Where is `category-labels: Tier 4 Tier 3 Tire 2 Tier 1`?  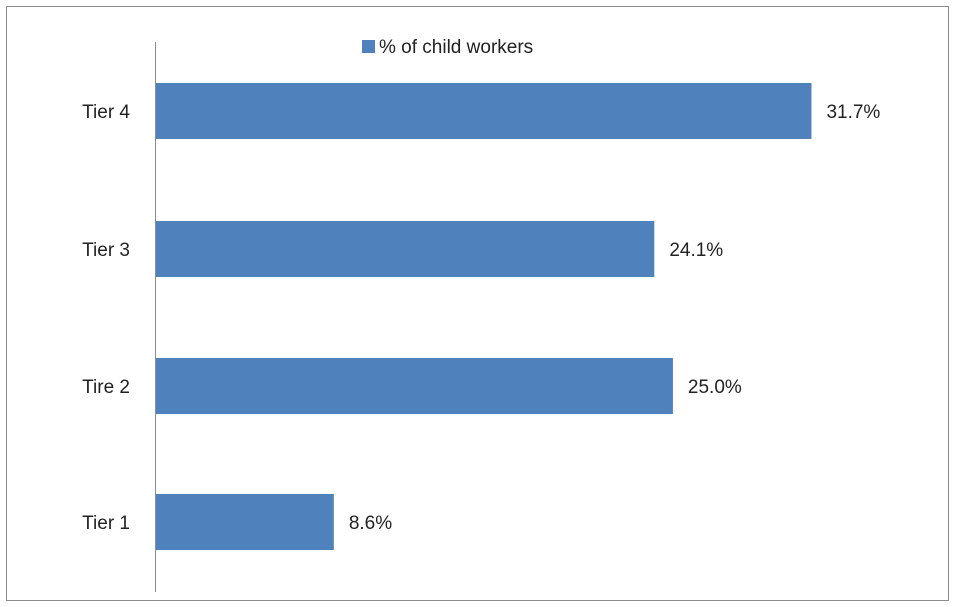
category-labels: Tier 4 Tier 3 Tire 2 Tier 1 is located at coordinates (106, 318).